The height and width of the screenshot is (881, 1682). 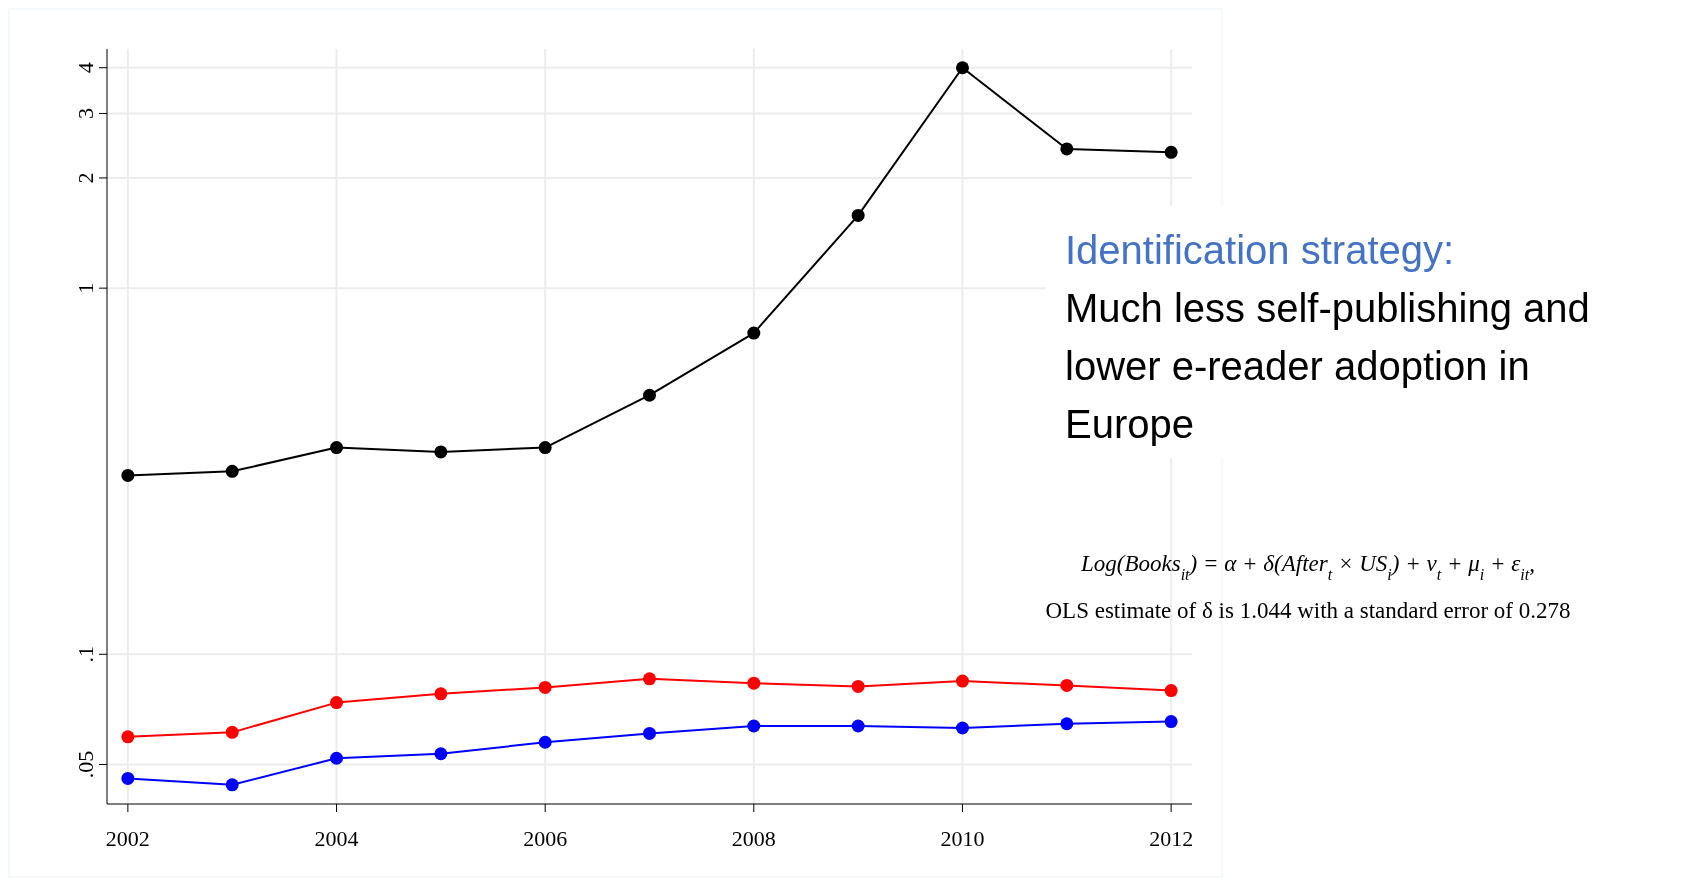 What do you see at coordinates (1171, 838) in the screenshot?
I see `x-tick-label: 2012` at bounding box center [1171, 838].